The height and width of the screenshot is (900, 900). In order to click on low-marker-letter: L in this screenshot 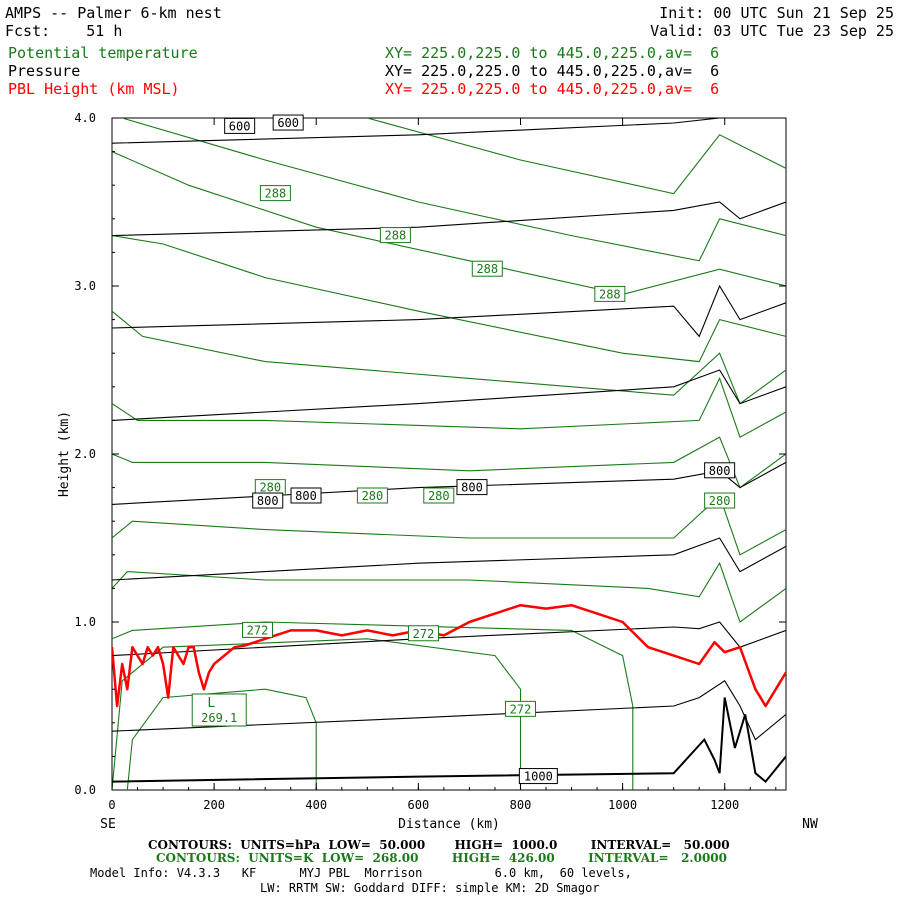, I will do `click(211, 703)`.